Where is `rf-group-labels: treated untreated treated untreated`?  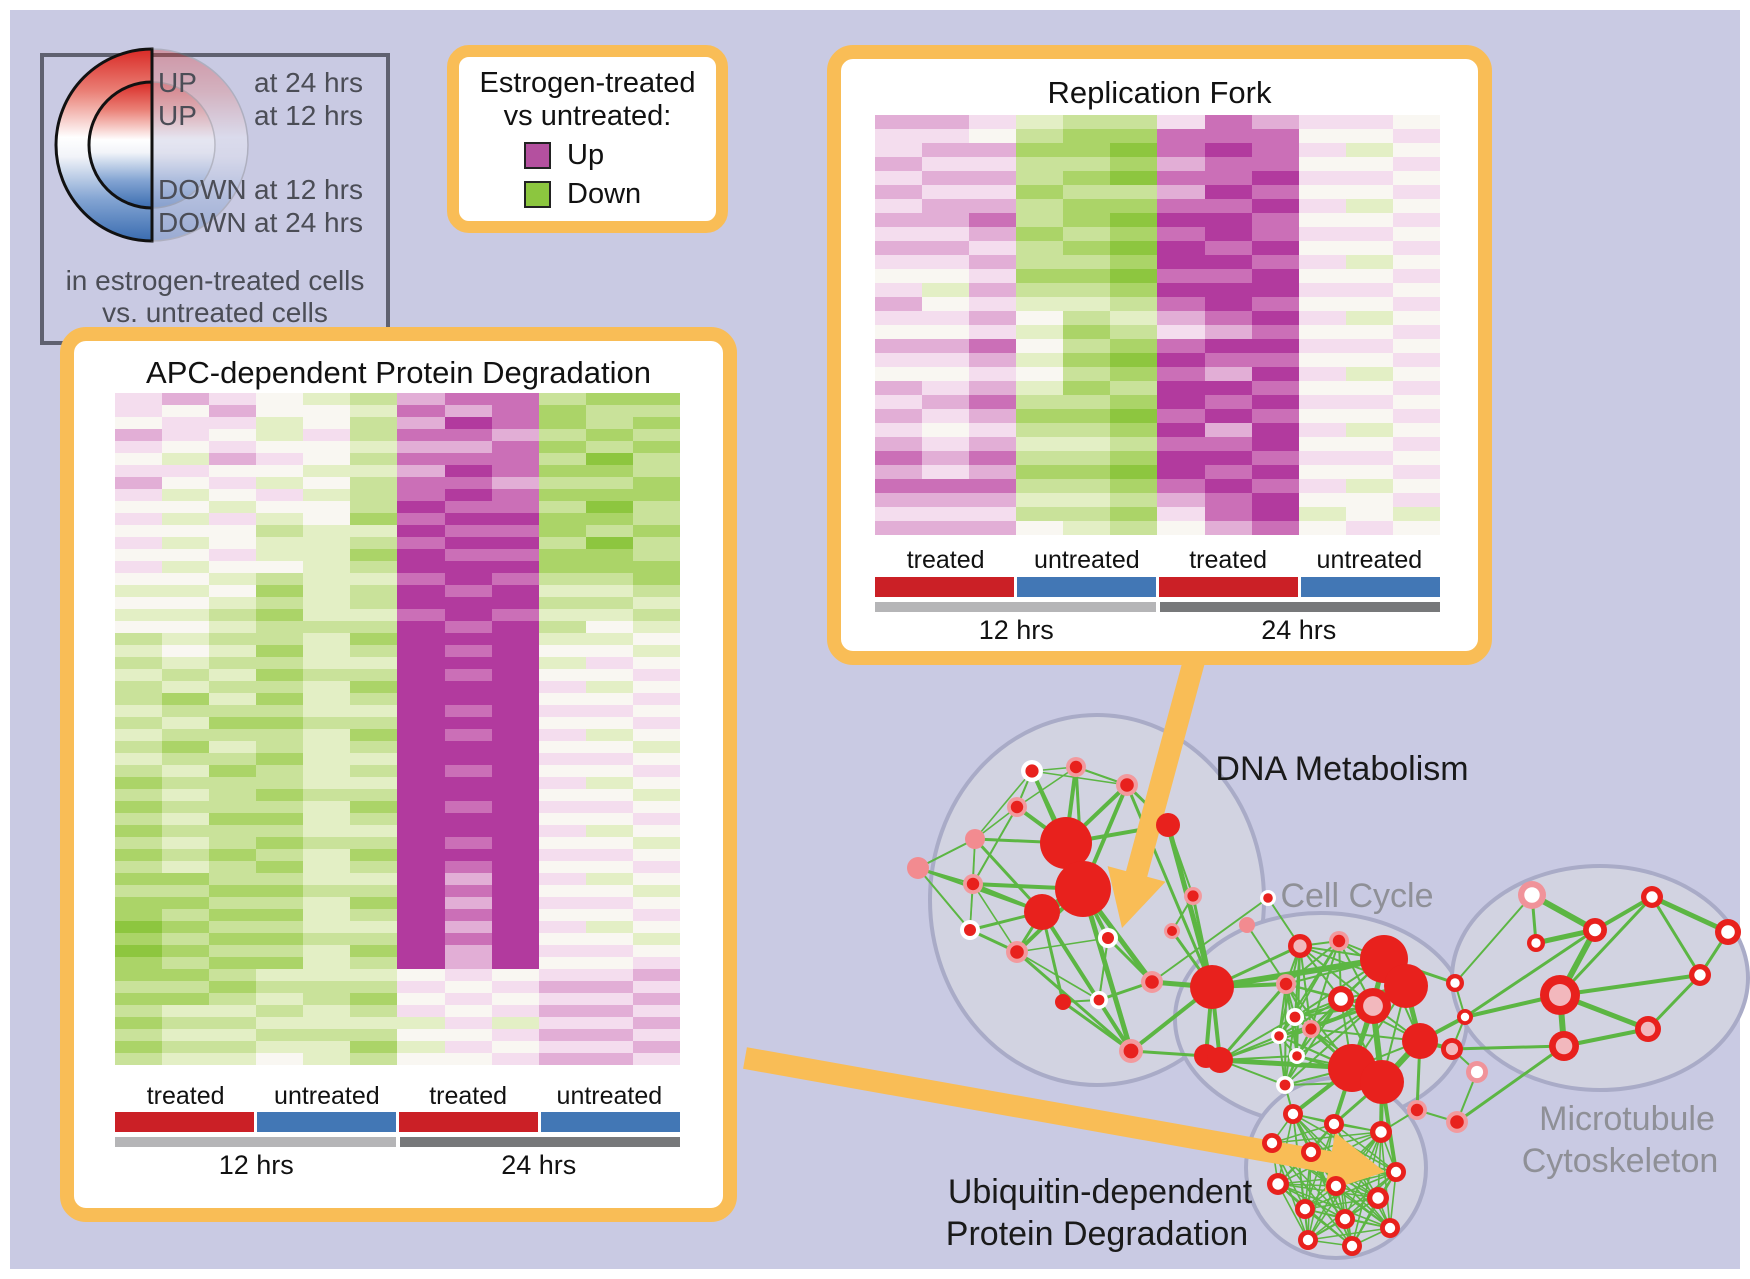
rf-group-labels: treated untreated treated untreated is located at coordinates (1157, 560).